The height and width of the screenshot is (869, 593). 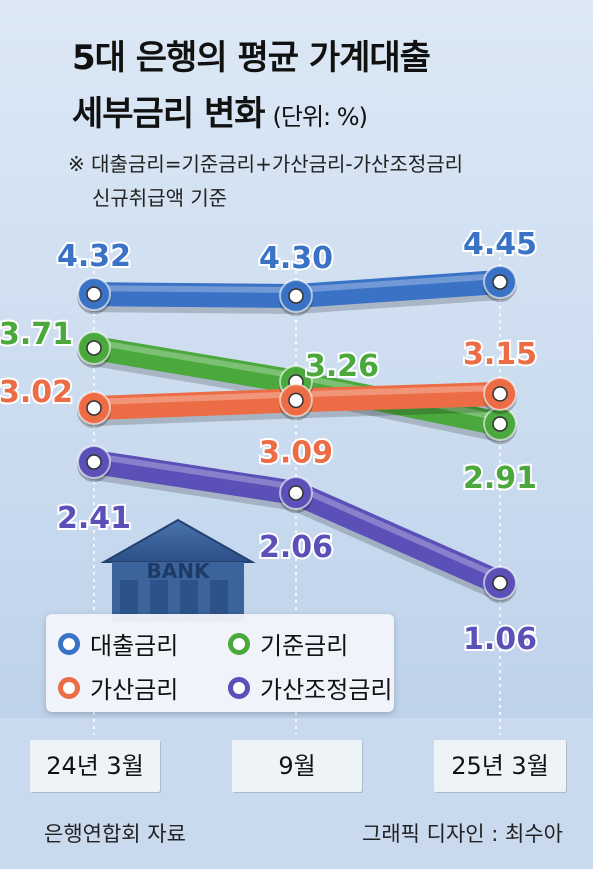 What do you see at coordinates (462, 834) in the screenshot?
I see `design-credit: 그래픽 디자인 : 최수아` at bounding box center [462, 834].